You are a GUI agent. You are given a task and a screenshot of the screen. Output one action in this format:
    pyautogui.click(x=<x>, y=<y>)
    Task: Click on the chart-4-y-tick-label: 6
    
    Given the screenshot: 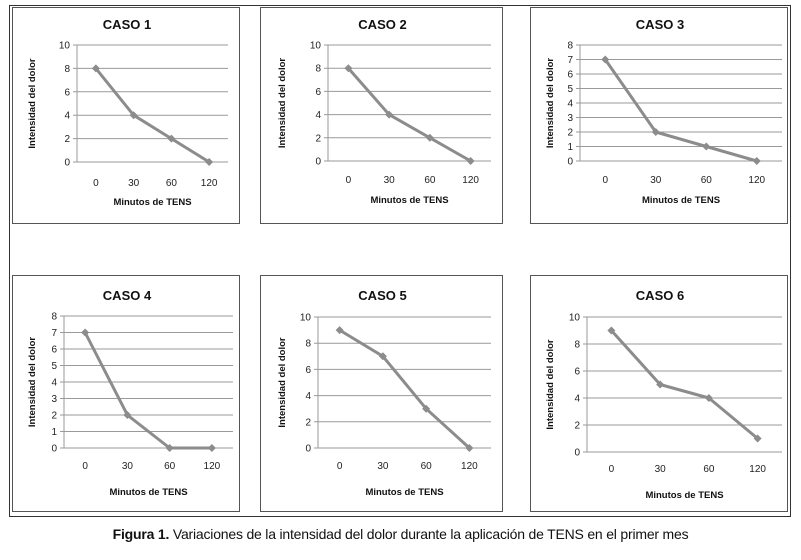 What is the action you would take?
    pyautogui.click(x=54, y=350)
    